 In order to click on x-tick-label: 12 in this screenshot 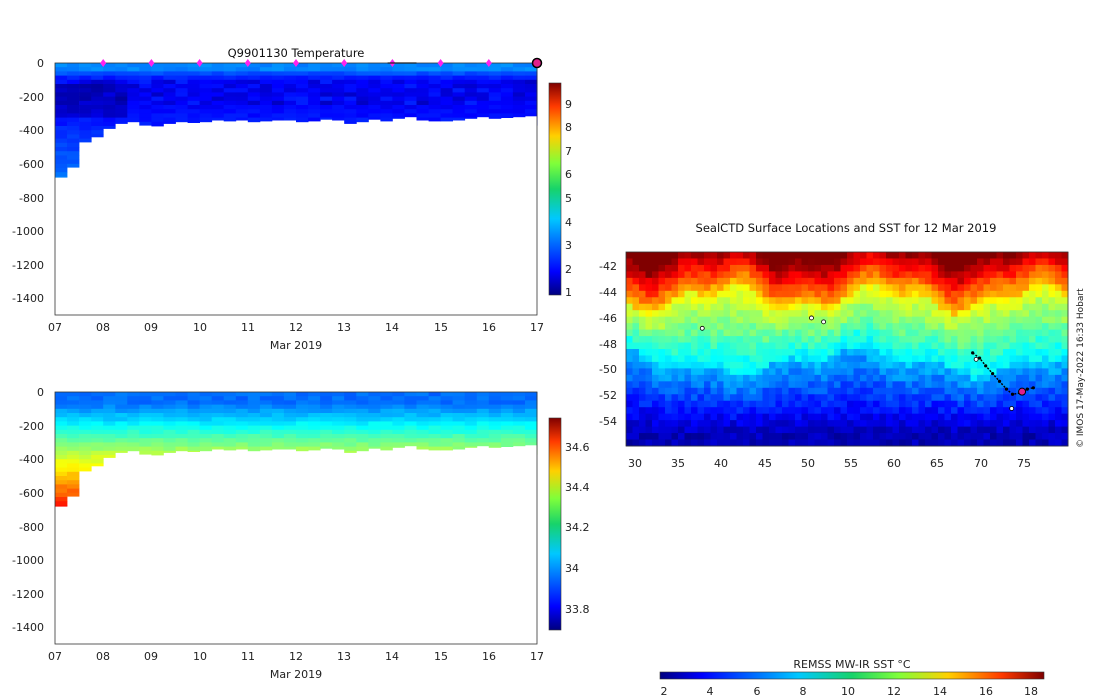, I will do `click(296, 656)`.